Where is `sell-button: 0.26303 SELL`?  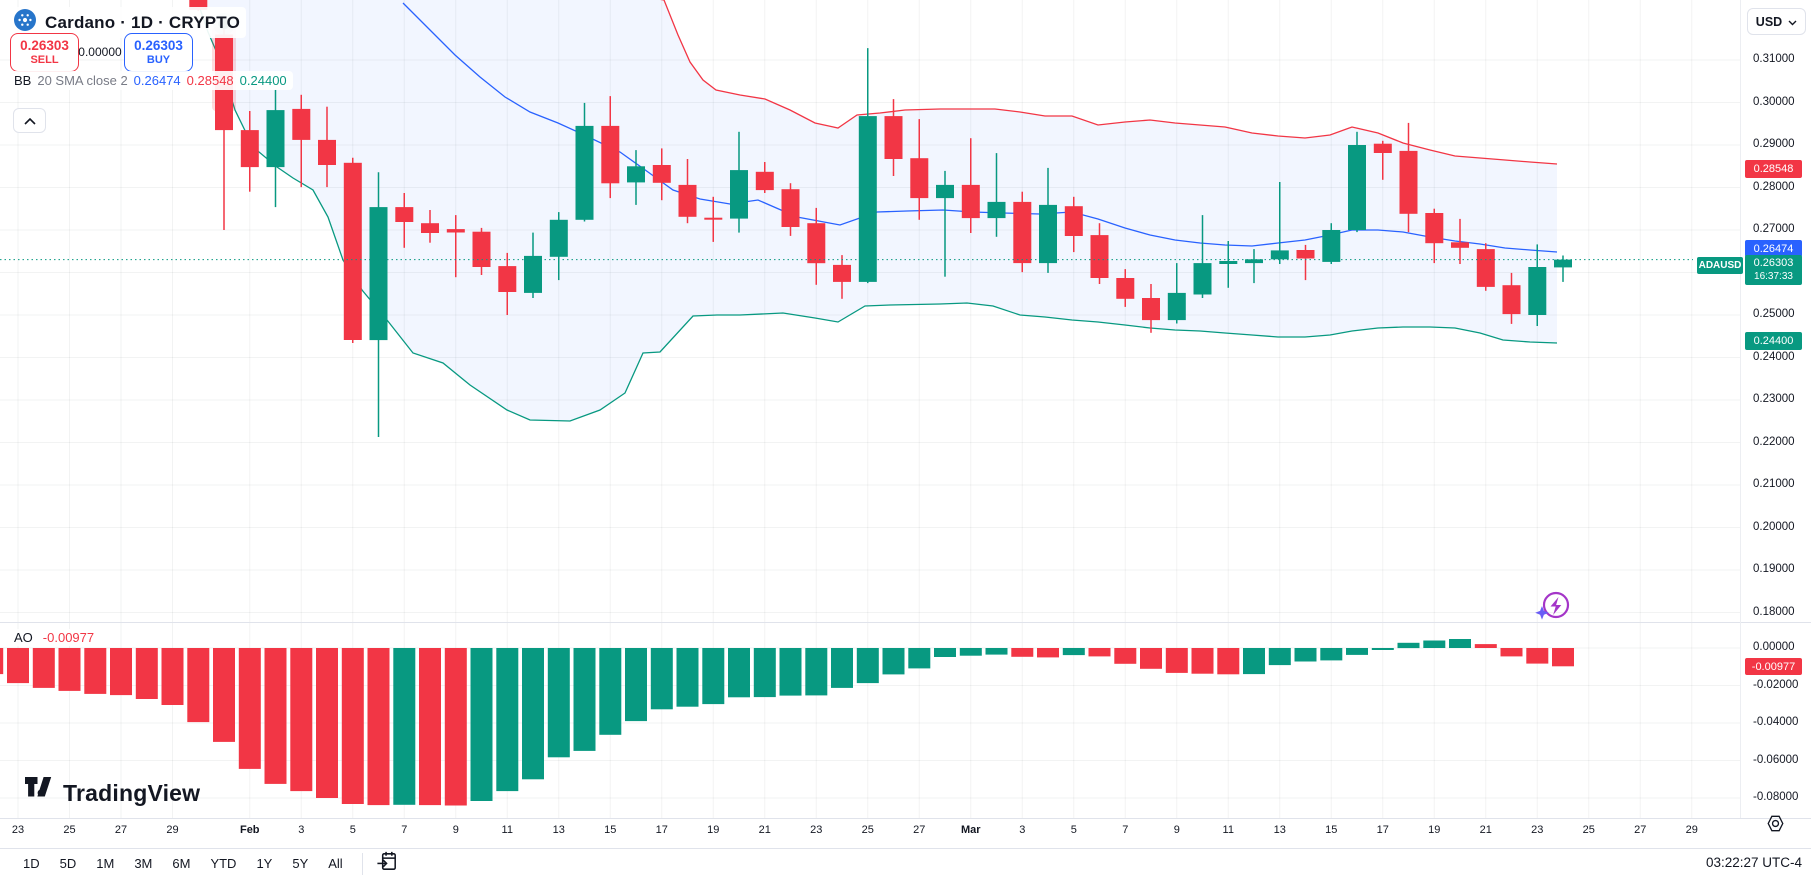 sell-button: 0.26303 SELL is located at coordinates (44, 52).